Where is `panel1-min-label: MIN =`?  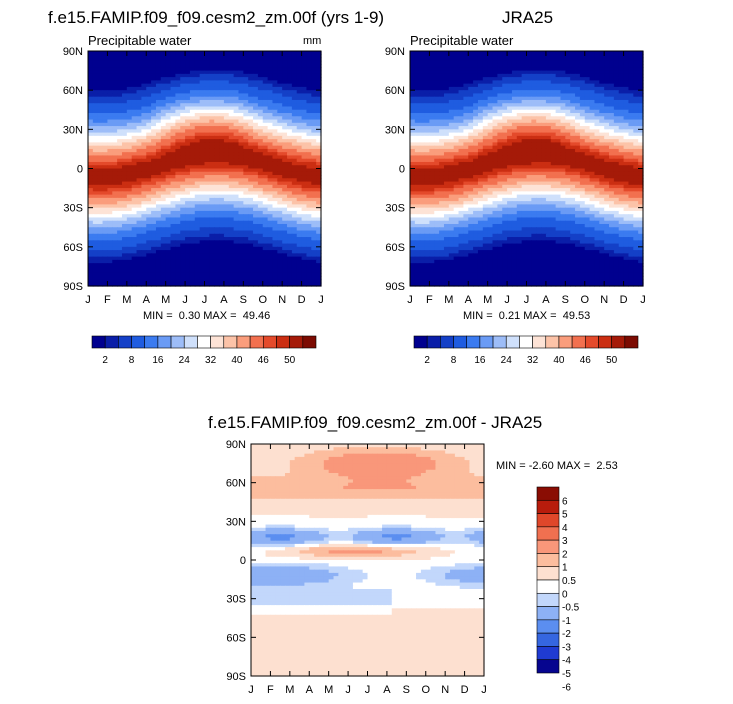
panel1-min-label: MIN = is located at coordinates (158, 316).